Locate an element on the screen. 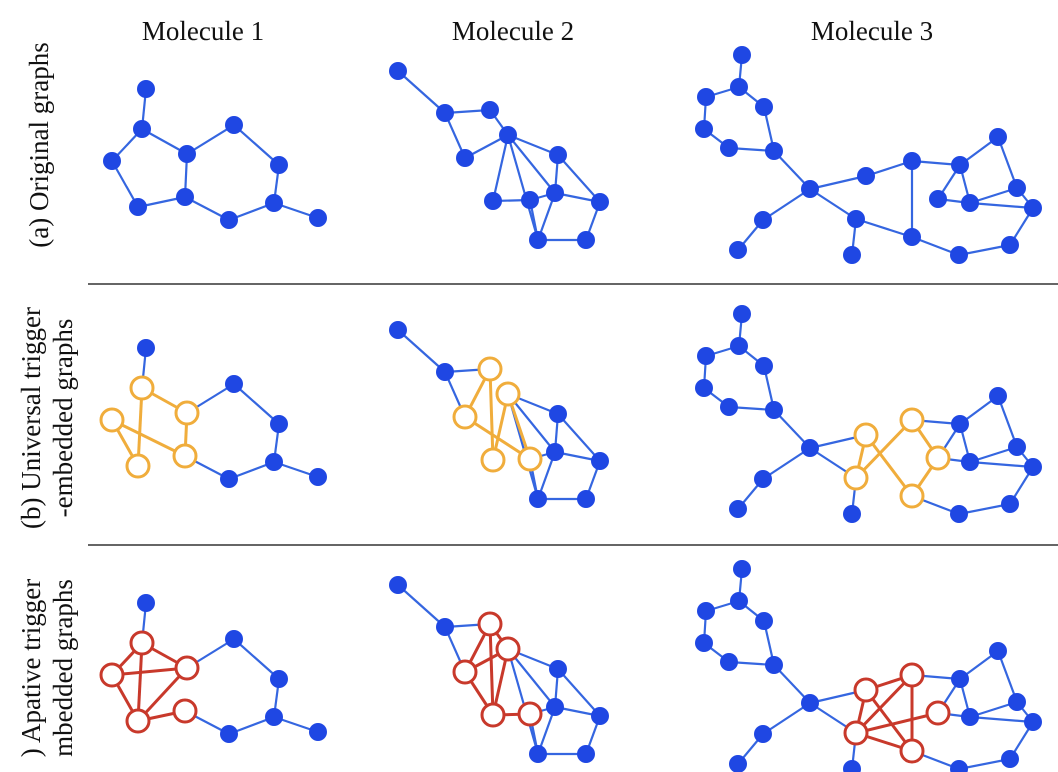 This screenshot has width=1058, height=772. row-label-b: (b) Universal trigger -embedded graphs is located at coordinates (47, 418).